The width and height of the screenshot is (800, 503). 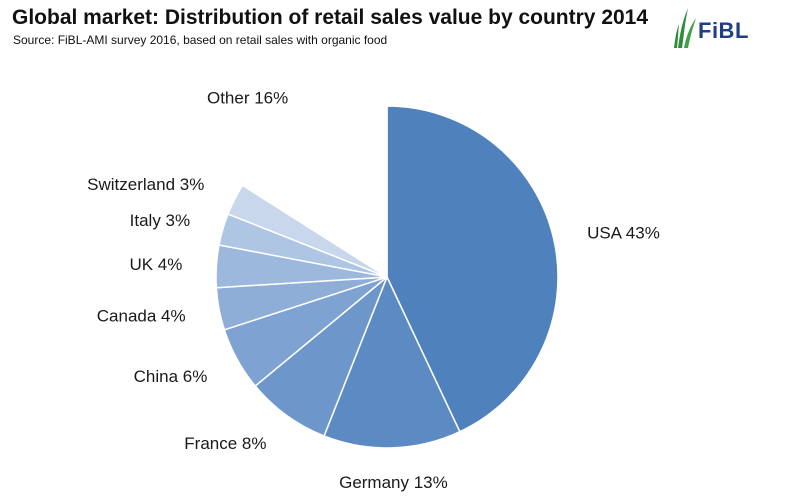 What do you see at coordinates (393, 482) in the screenshot?
I see `slice-label-germany: Germany 13%` at bounding box center [393, 482].